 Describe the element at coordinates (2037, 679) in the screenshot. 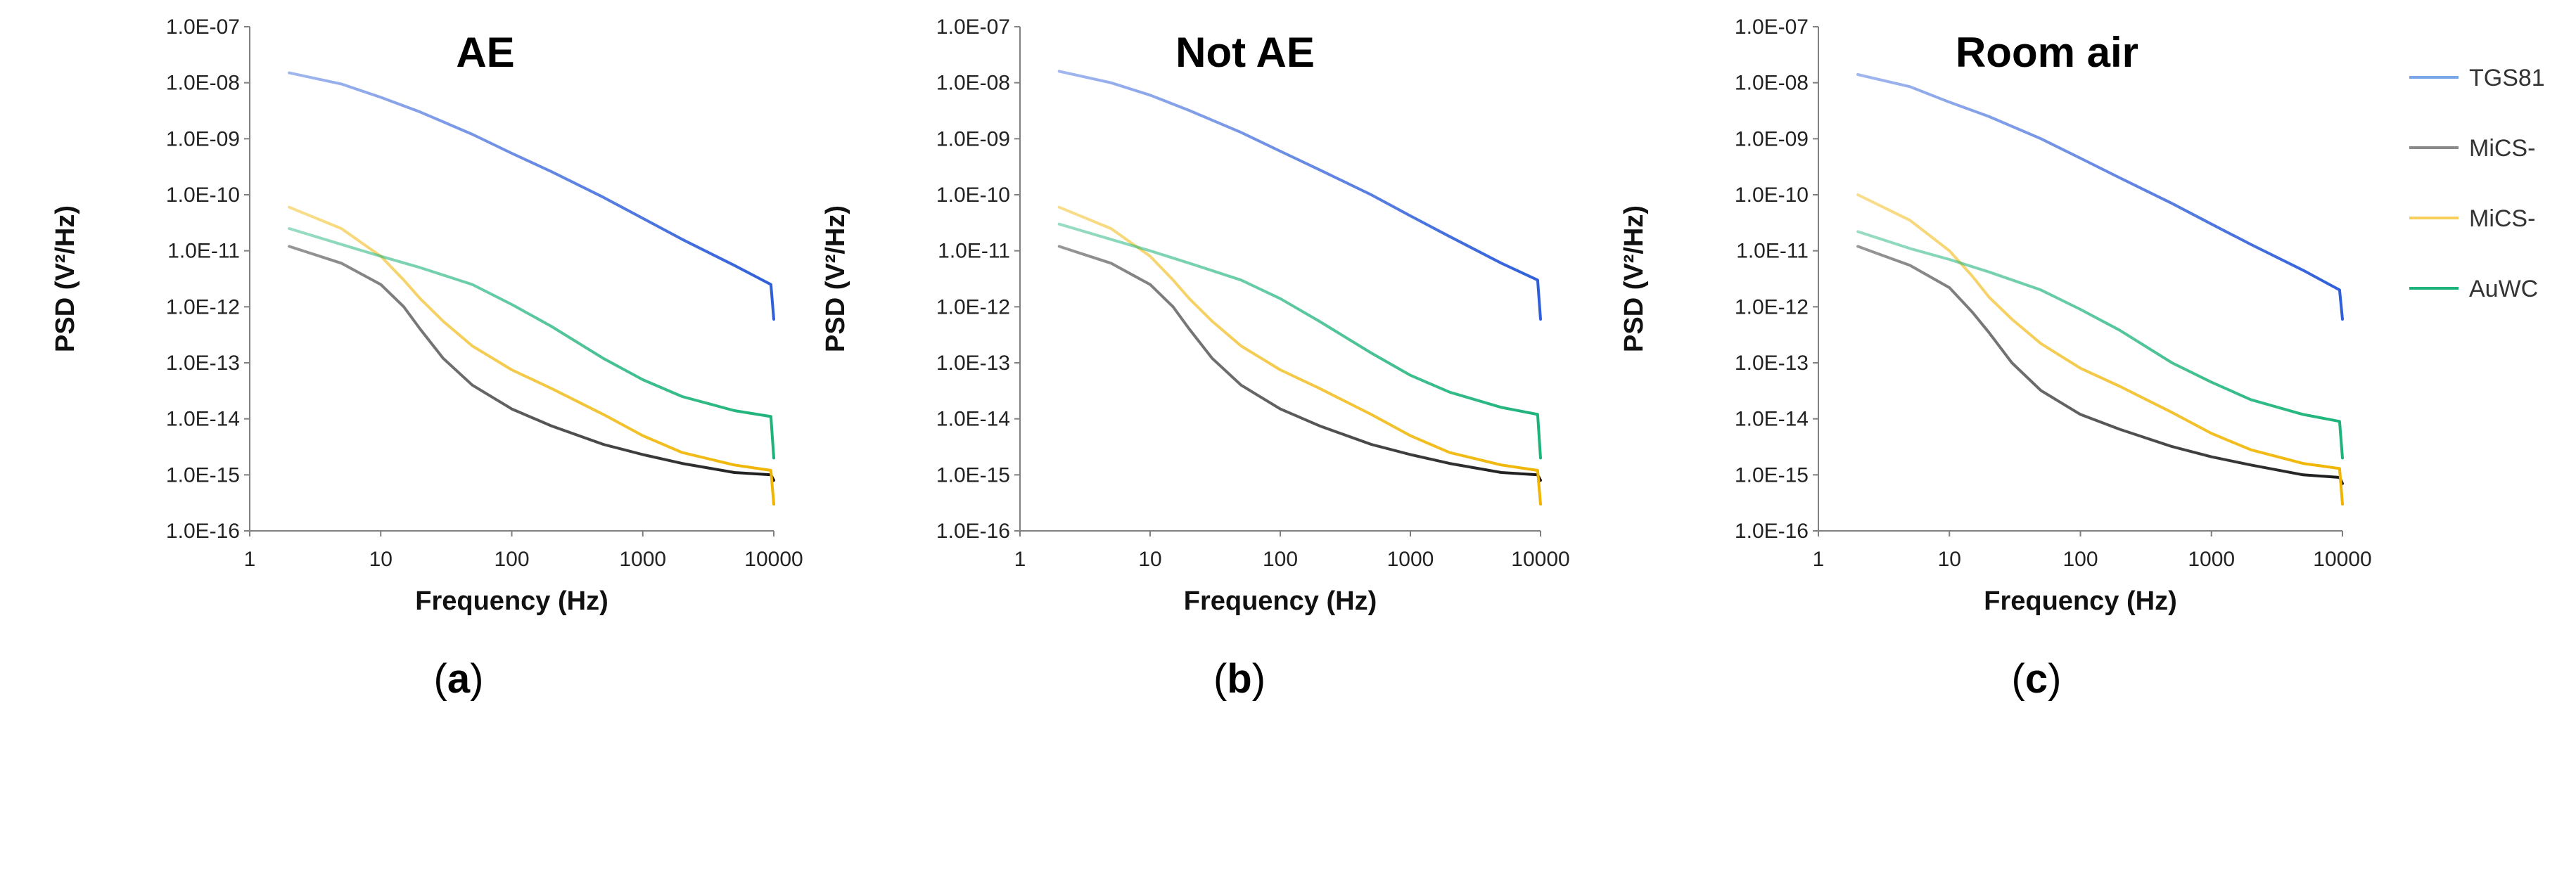

I see `panel-caption: (c)` at that location.